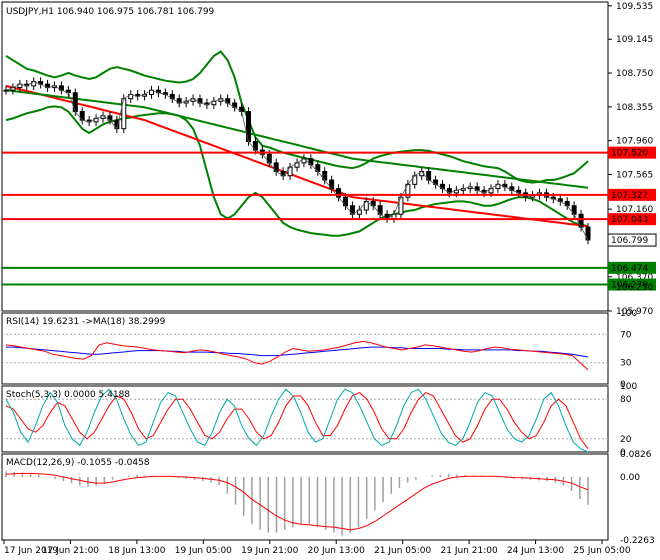  Describe the element at coordinates (634, 210) in the screenshot. I see `price-tick-label: 107.160` at that location.